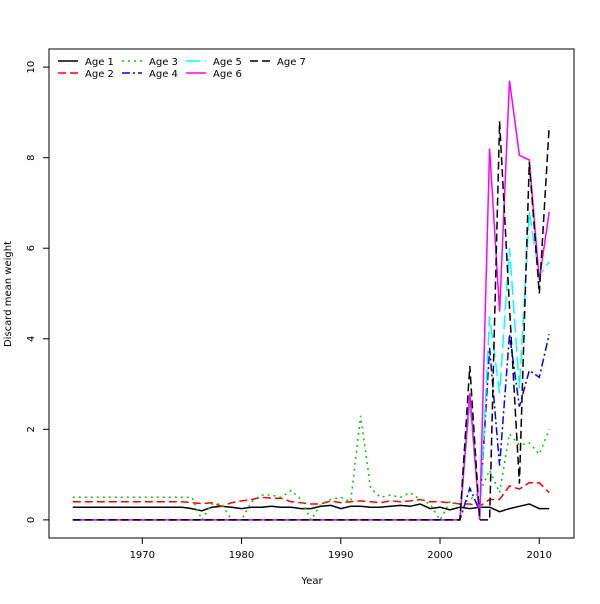 This screenshot has height=604, width=600. I want to click on x-tick-label: 2010, so click(539, 555).